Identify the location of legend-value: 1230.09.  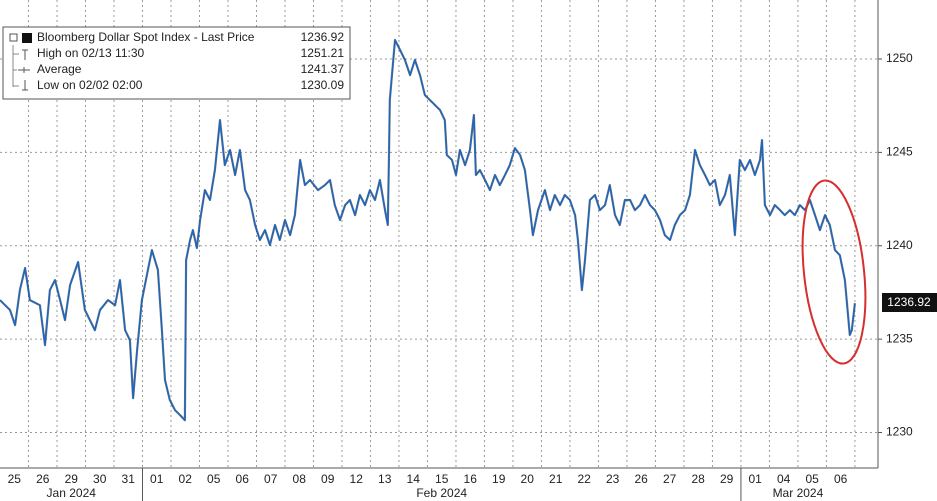
(323, 85).